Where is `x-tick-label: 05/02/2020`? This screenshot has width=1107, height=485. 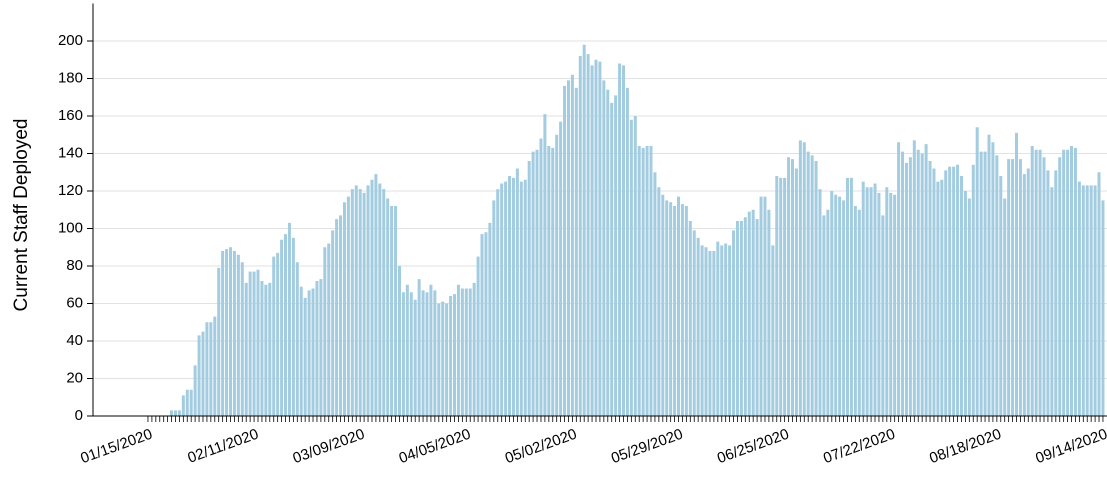
x-tick-label: 05/02/2020 is located at coordinates (541, 447).